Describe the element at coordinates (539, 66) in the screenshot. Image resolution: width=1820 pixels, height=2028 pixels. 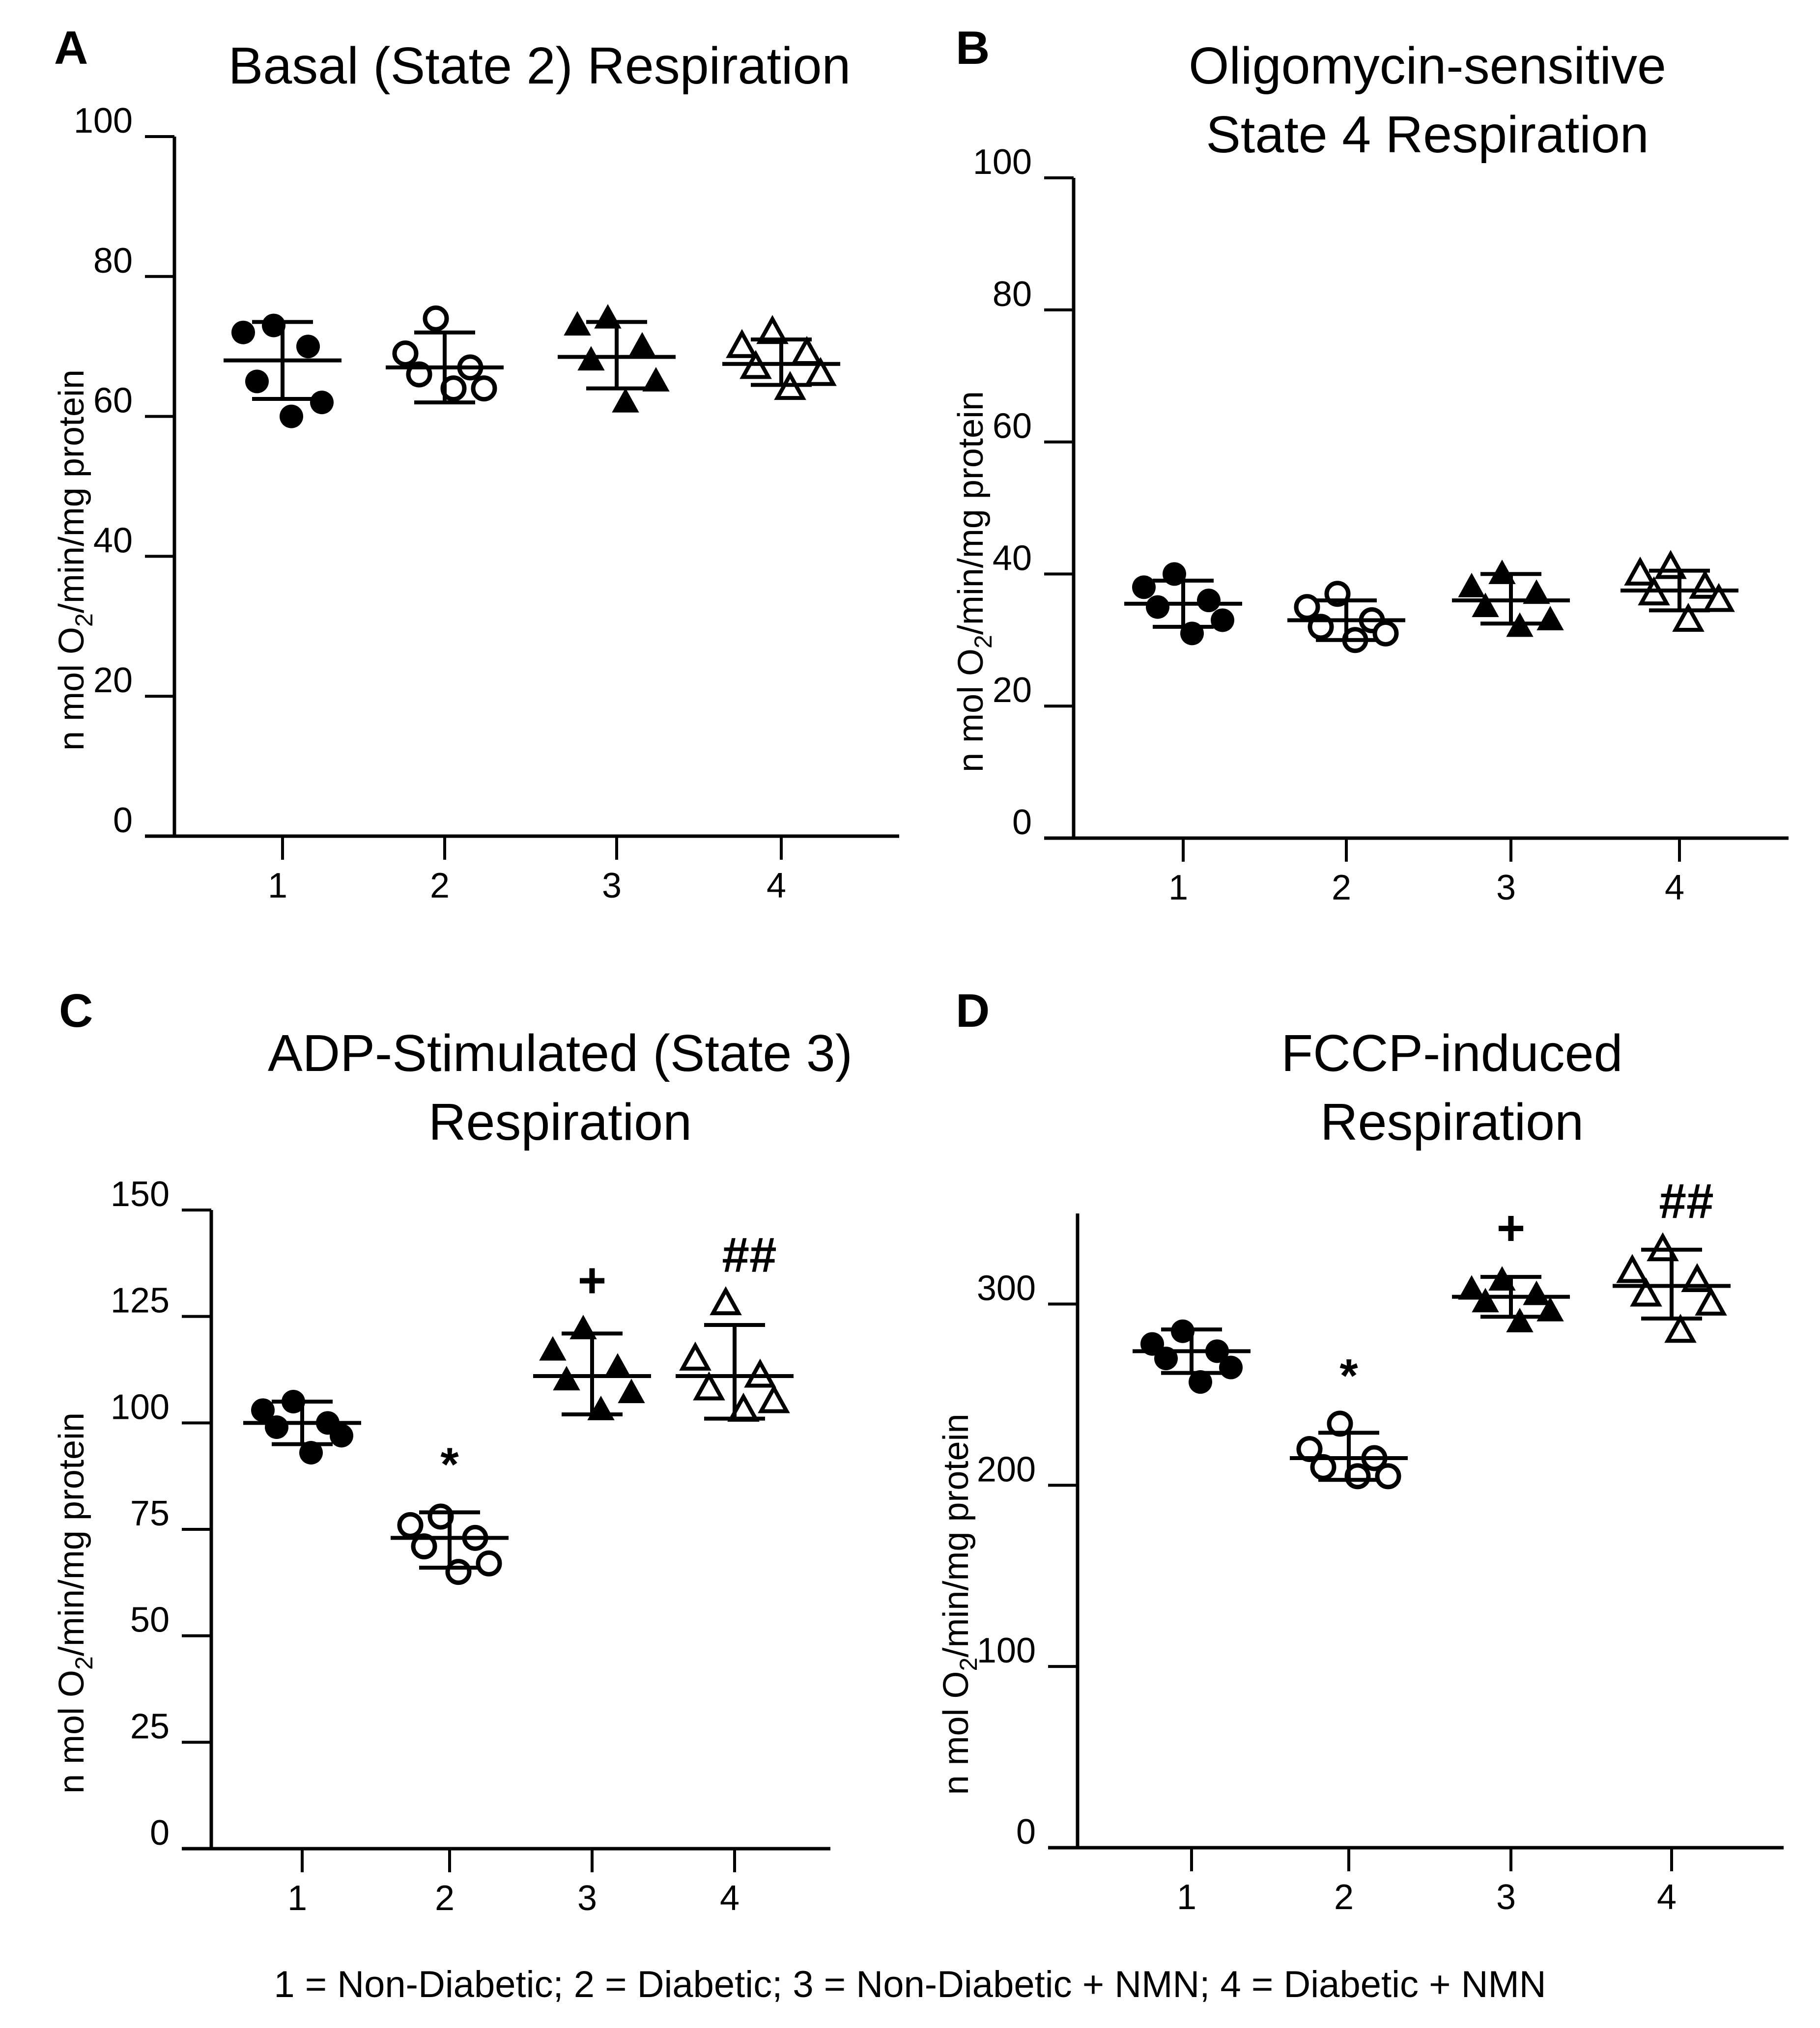
I see `chart-title: Basal (State 2) Respiration` at that location.